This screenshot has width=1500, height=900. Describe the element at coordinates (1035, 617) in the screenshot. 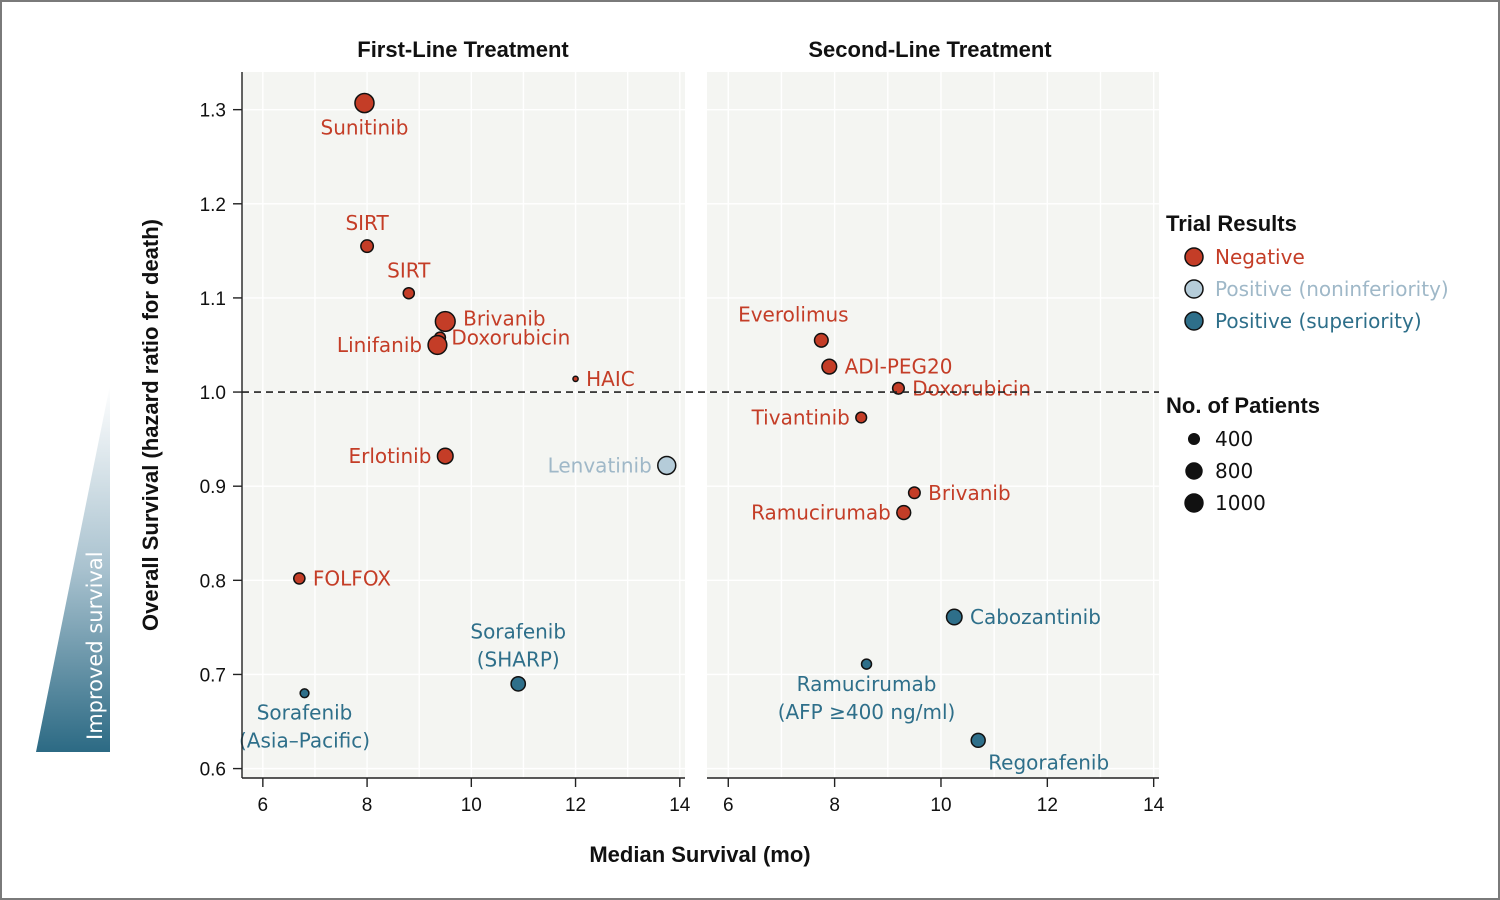

I see `point-label: Cabozantinib` at that location.